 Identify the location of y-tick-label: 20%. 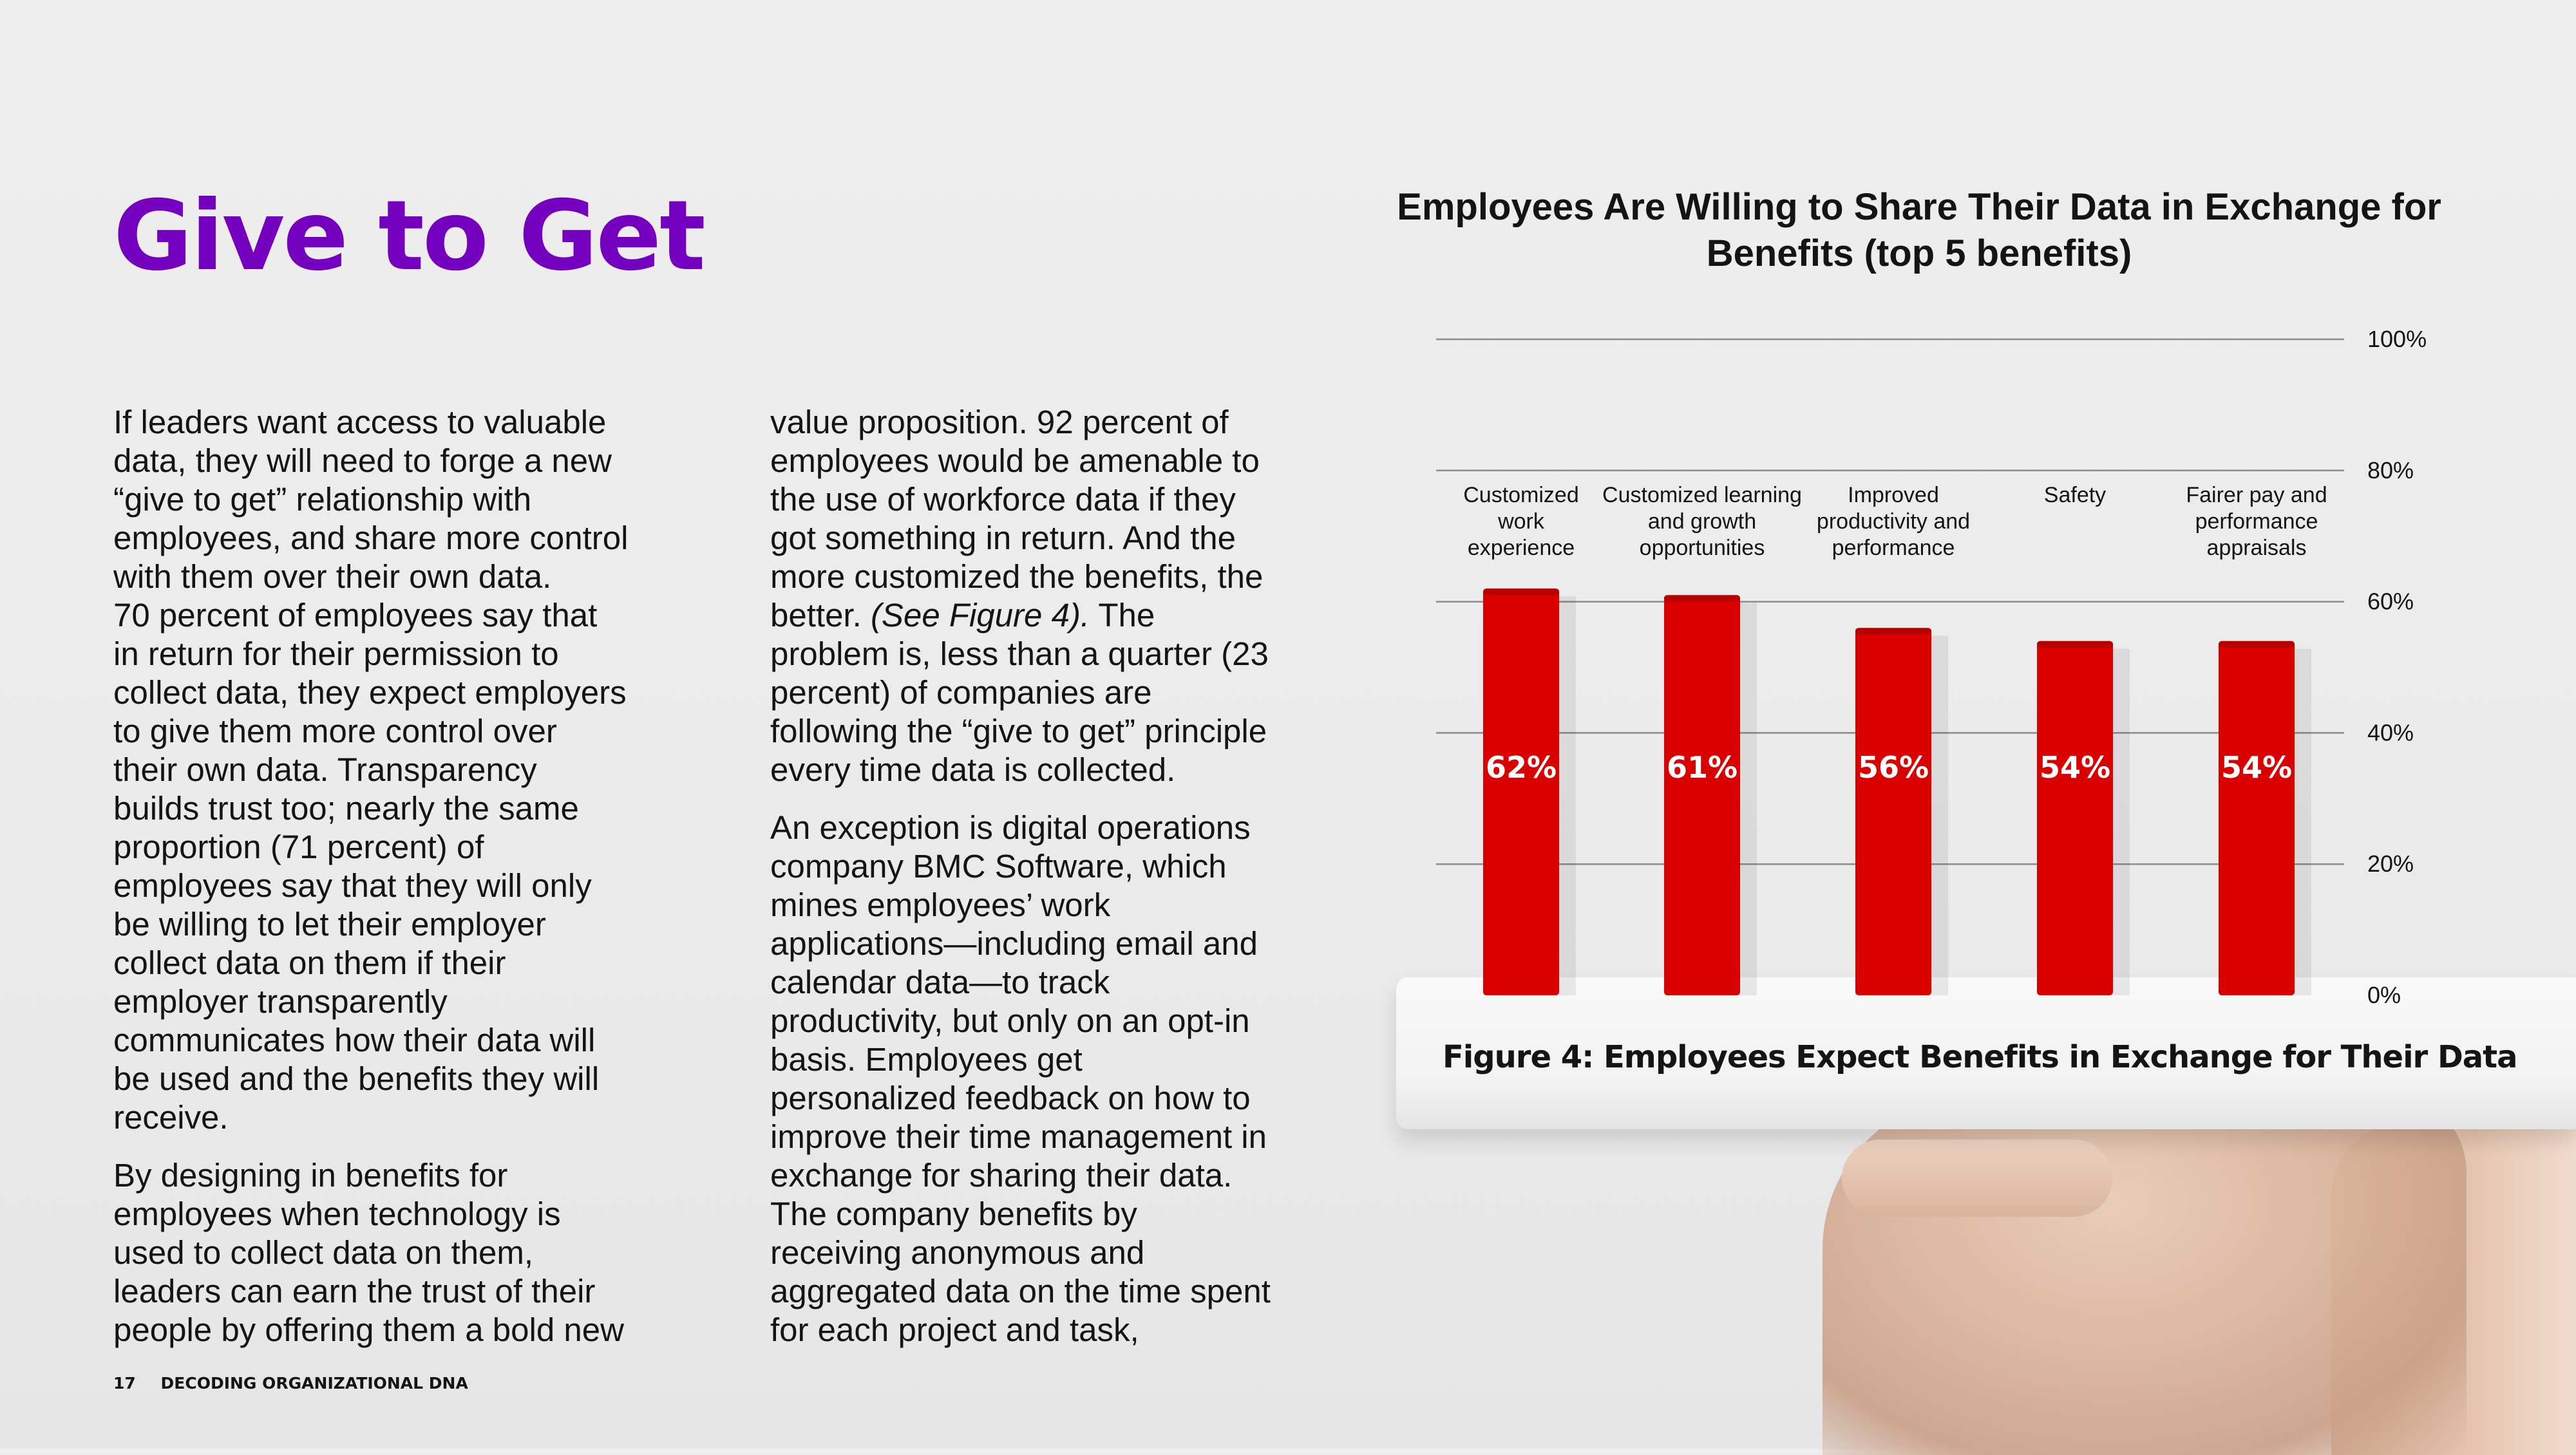
(2390, 863).